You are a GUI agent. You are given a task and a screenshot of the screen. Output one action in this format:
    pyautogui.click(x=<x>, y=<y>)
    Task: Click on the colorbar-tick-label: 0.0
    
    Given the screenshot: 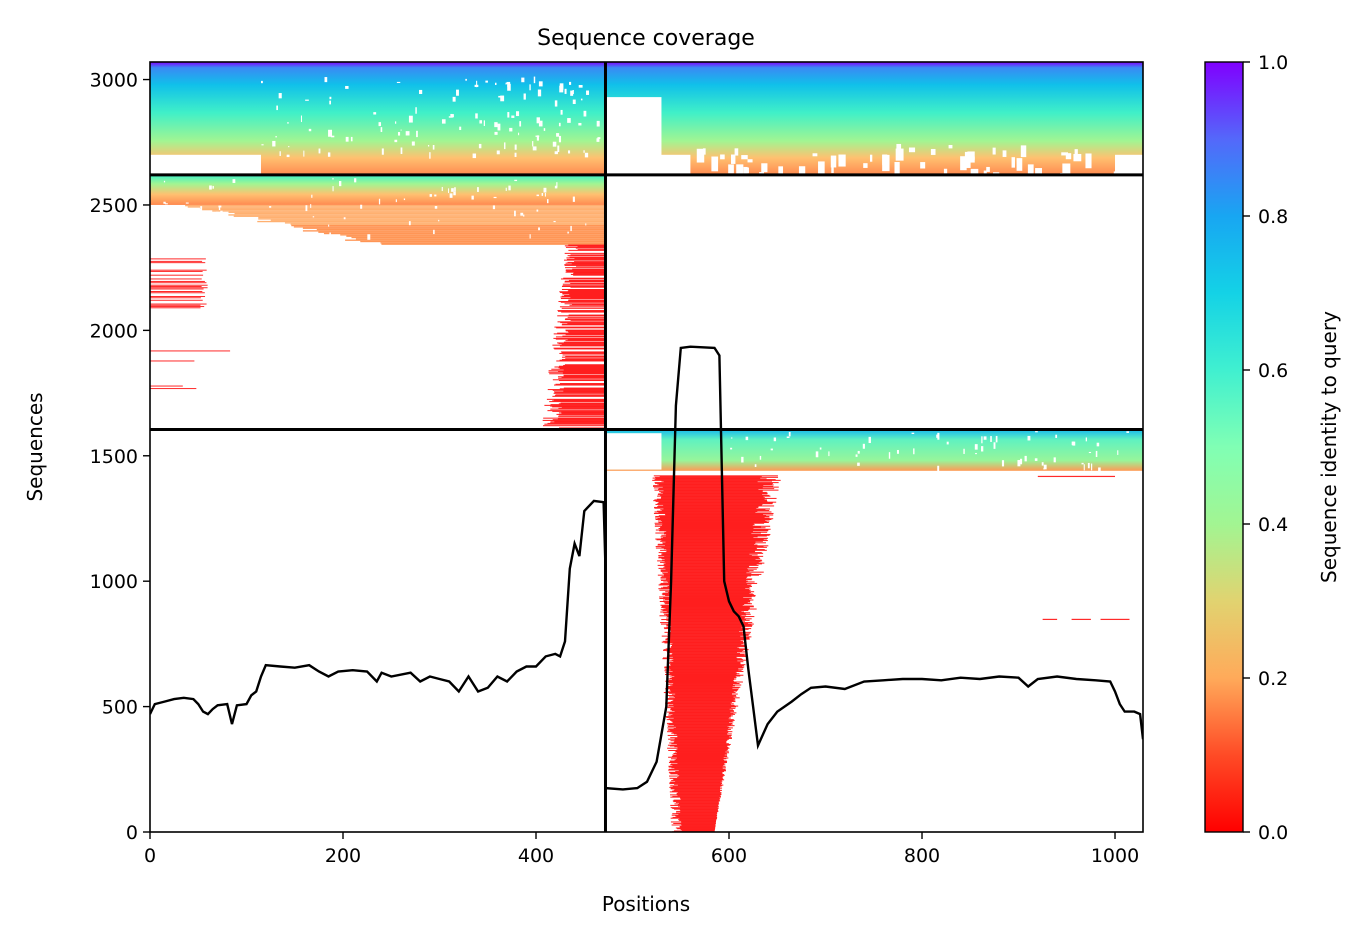 What is the action you would take?
    pyautogui.click(x=1273, y=833)
    